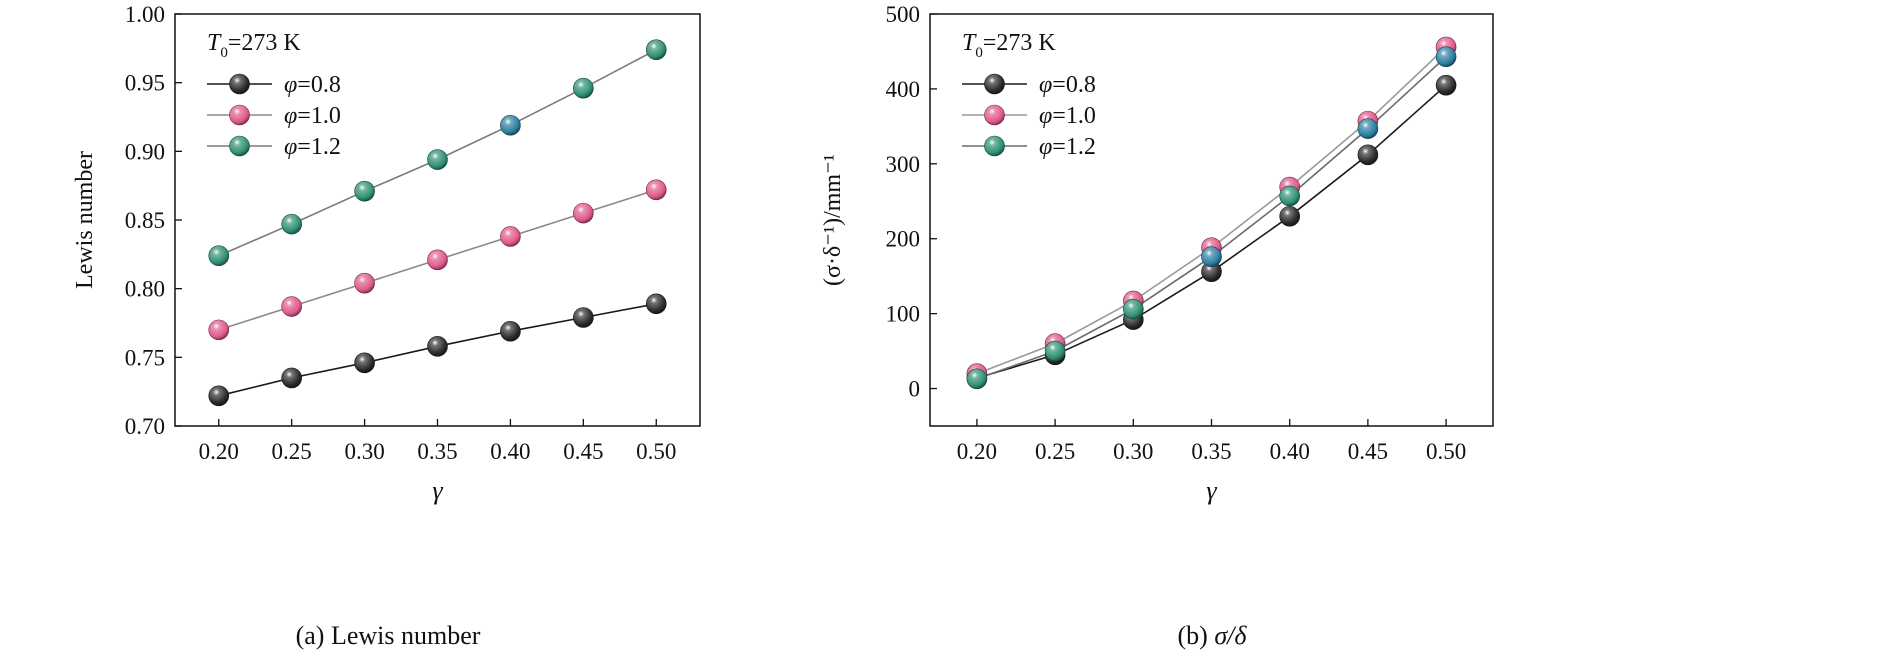 This screenshot has width=1890, height=663. Describe the element at coordinates (903, 314) in the screenshot. I see `y-tick-label: 100` at that location.